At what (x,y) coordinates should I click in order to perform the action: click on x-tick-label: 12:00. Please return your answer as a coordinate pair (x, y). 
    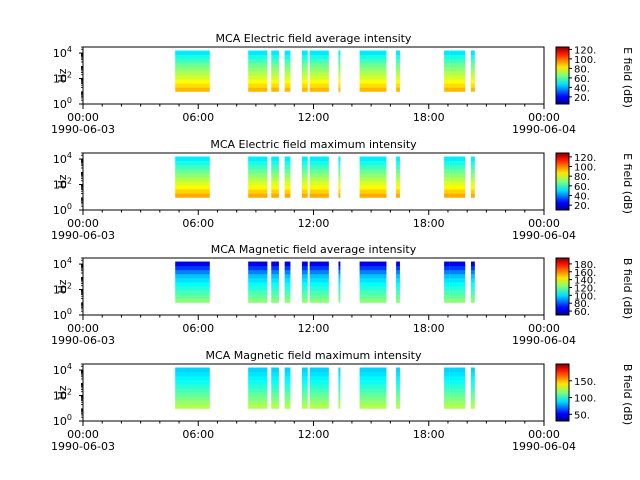
    Looking at the image, I should click on (314, 434).